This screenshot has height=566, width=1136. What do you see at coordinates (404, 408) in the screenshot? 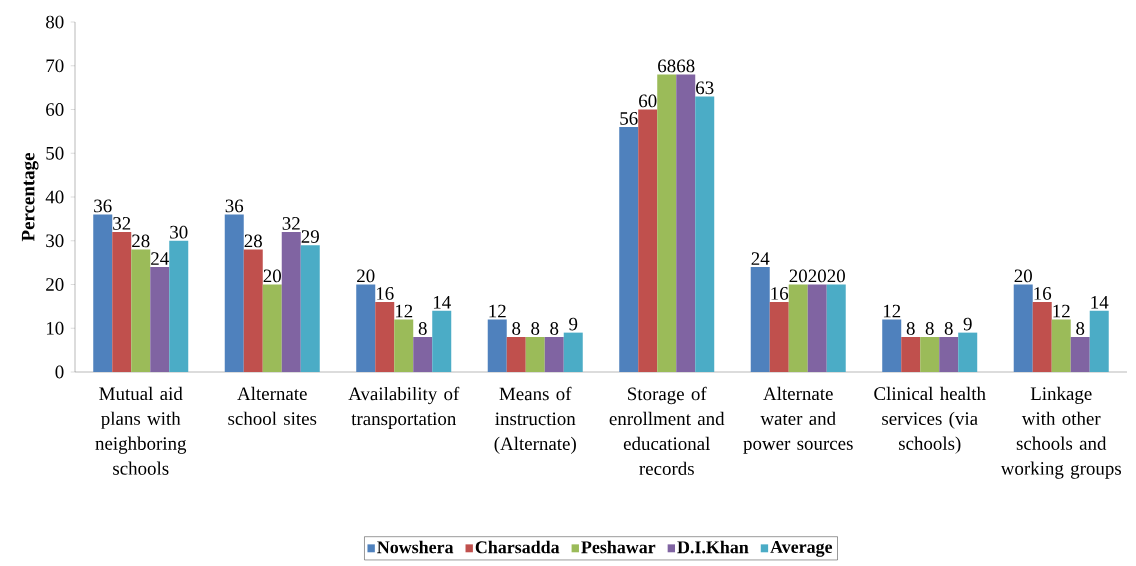
I see `x-tick-label: Availability of transportation` at bounding box center [404, 408].